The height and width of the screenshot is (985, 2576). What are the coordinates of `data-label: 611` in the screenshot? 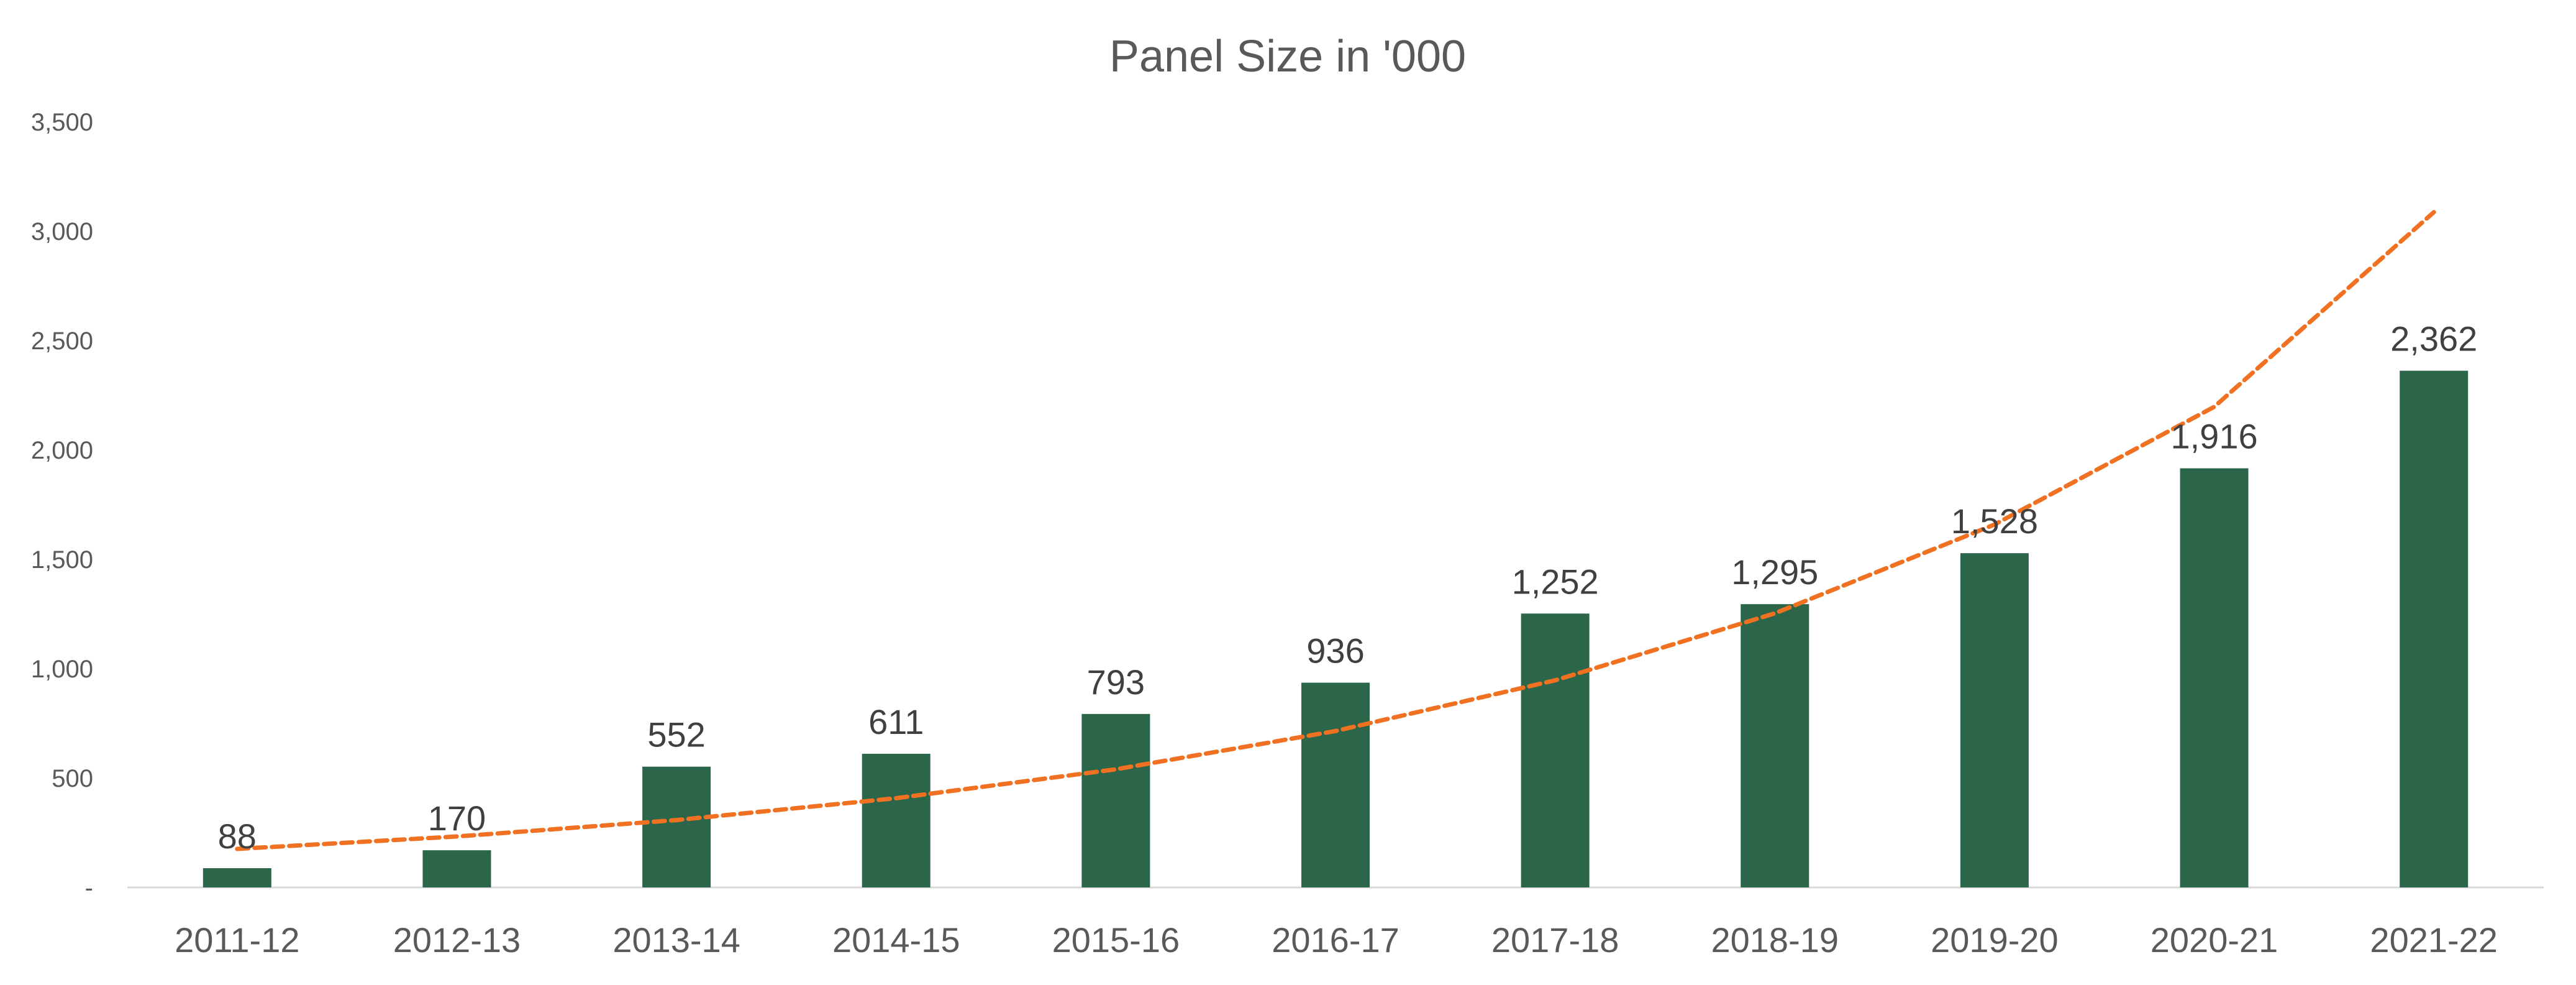 It's located at (896, 721).